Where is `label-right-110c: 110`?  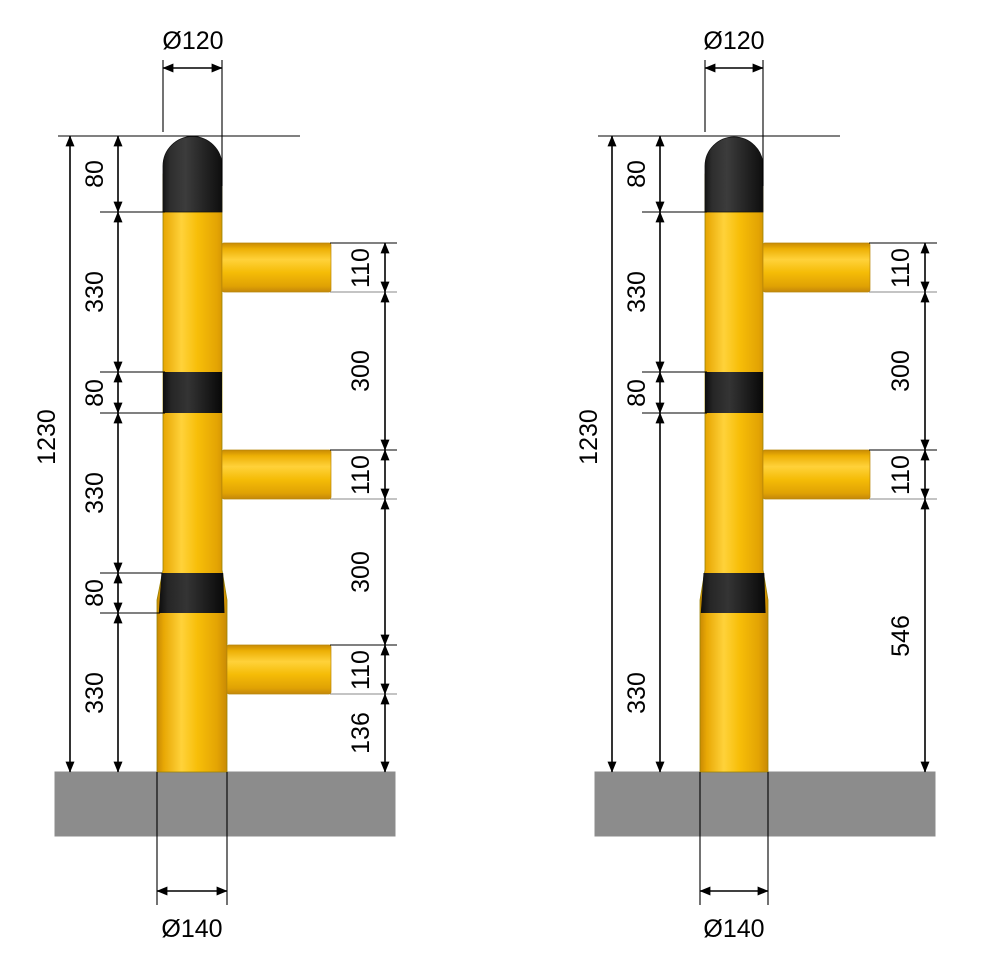 label-right-110c: 110 is located at coordinates (361, 670).